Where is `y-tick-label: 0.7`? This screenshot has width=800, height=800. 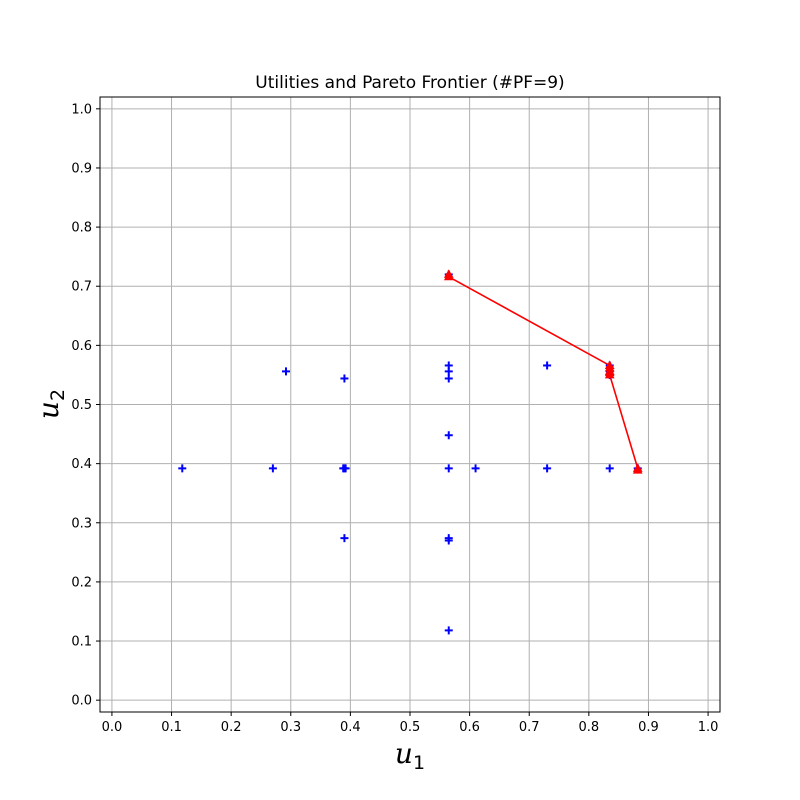 y-tick-label: 0.7 is located at coordinates (81, 287).